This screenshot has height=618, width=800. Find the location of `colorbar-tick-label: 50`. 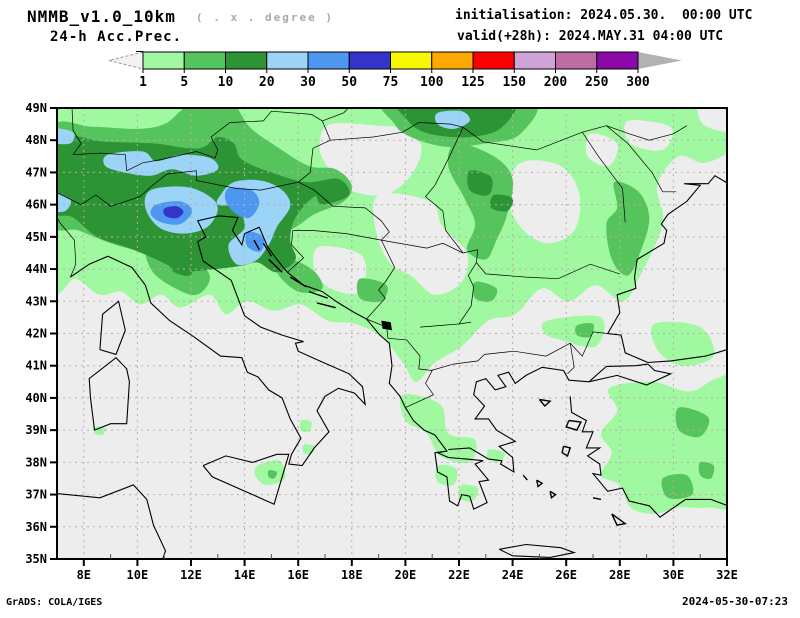

colorbar-tick-label: 50 is located at coordinates (349, 82).